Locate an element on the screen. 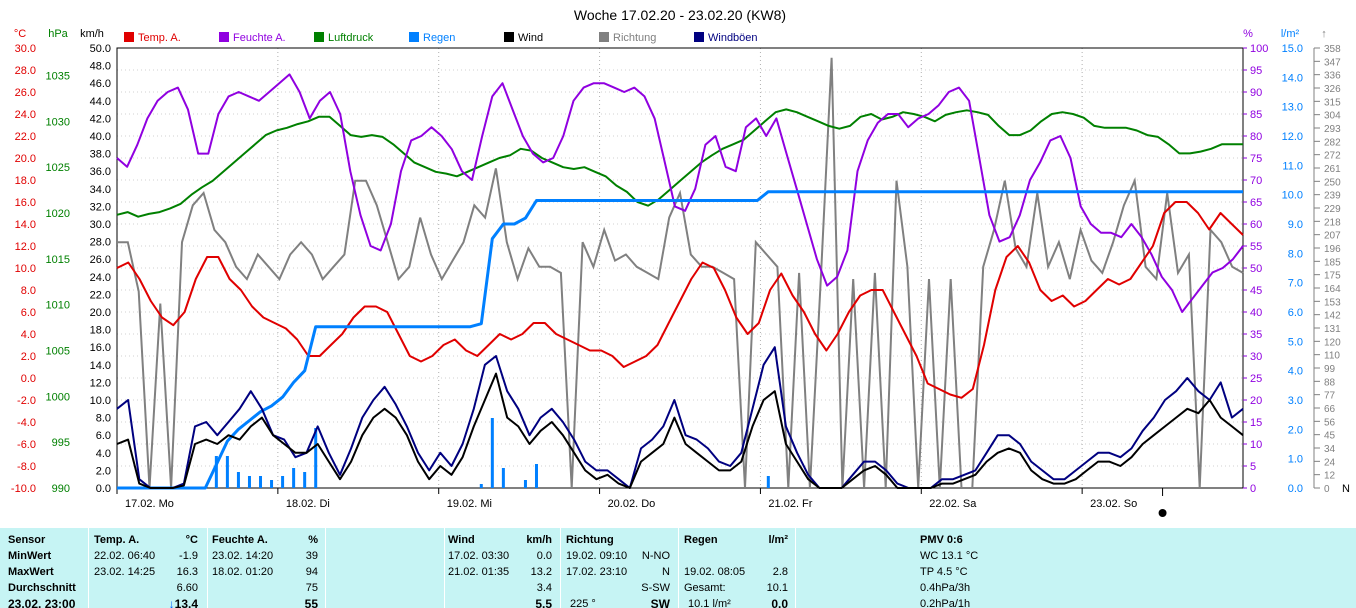 The width and height of the screenshot is (1356, 608). tick-direction: 120 is located at coordinates (1332, 342).